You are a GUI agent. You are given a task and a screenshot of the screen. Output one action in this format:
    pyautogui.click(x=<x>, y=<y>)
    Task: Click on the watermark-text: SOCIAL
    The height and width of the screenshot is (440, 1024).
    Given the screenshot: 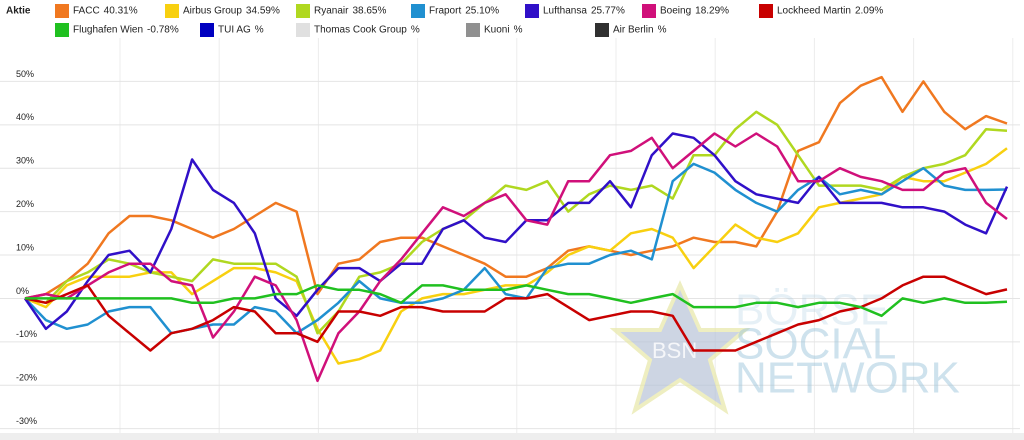 What is the action you would take?
    pyautogui.click(x=815, y=344)
    